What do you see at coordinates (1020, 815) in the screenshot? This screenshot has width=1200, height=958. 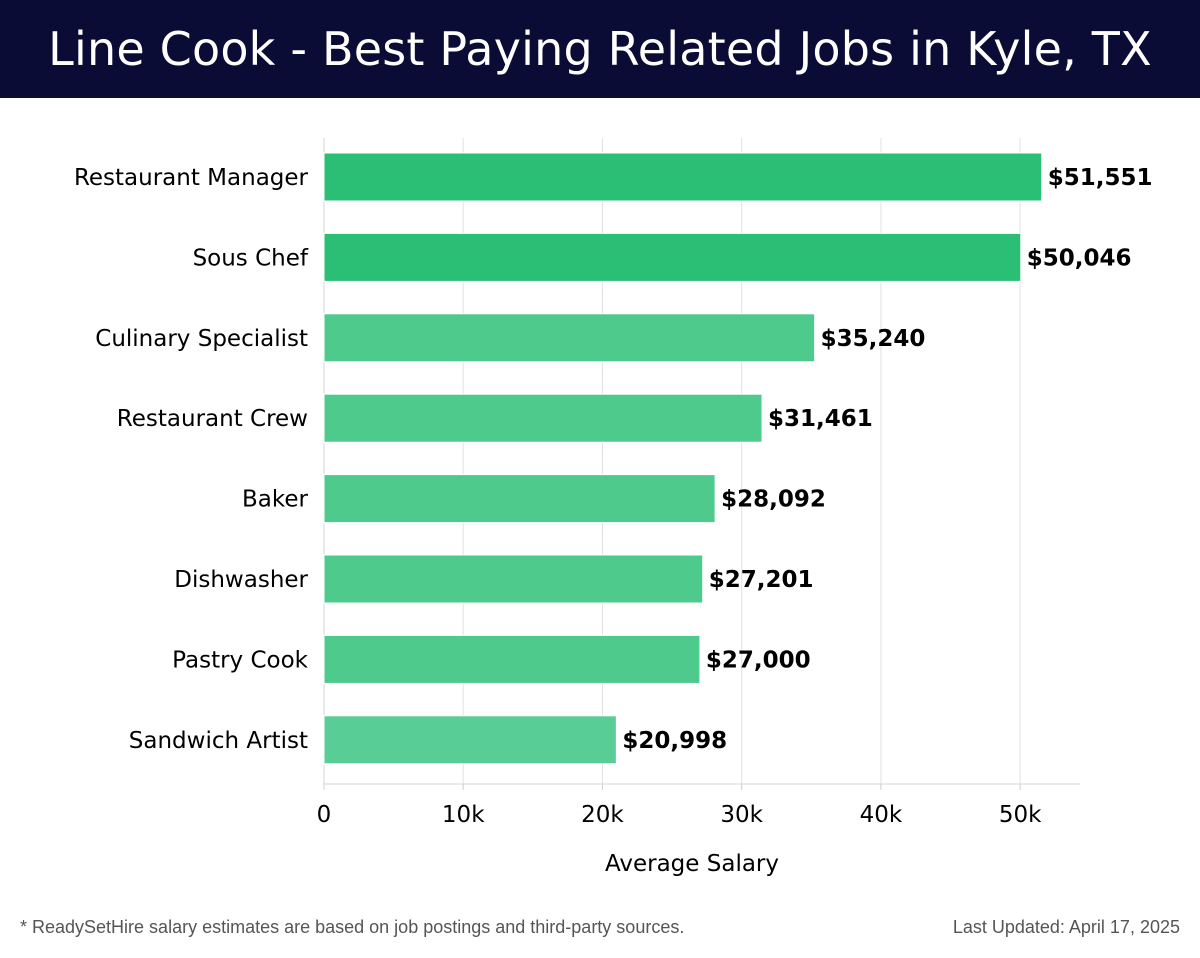 I see `x-tick-label: 50k` at bounding box center [1020, 815].